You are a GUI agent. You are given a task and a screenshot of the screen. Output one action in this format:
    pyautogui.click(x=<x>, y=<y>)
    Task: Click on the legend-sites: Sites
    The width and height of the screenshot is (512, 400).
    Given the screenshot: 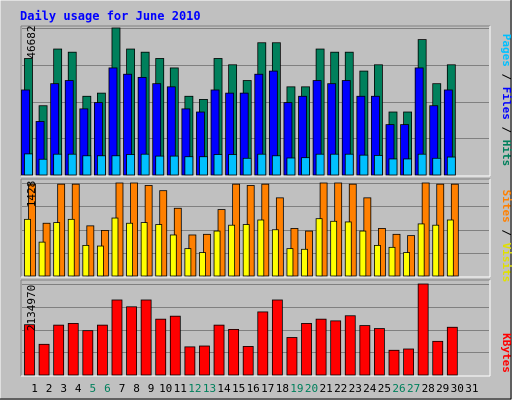 What is the action you would take?
    pyautogui.click(x=506, y=206)
    